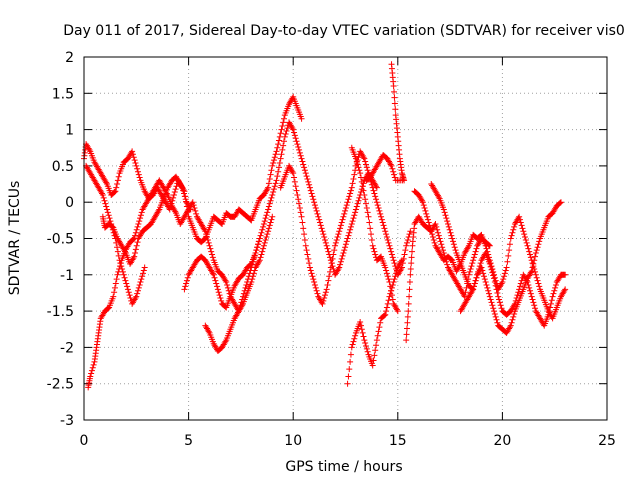 Image resolution: width=640 pixels, height=480 pixels. I want to click on series-L, so click(490, 255).